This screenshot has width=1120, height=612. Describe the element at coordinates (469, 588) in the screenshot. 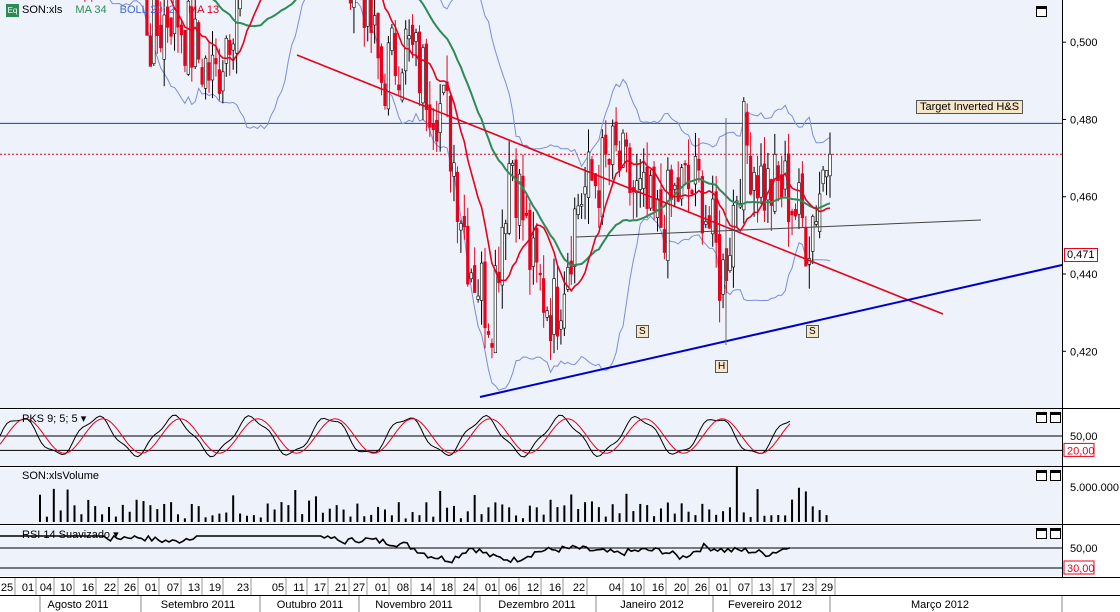

I see `date-tick-label: 24` at that location.